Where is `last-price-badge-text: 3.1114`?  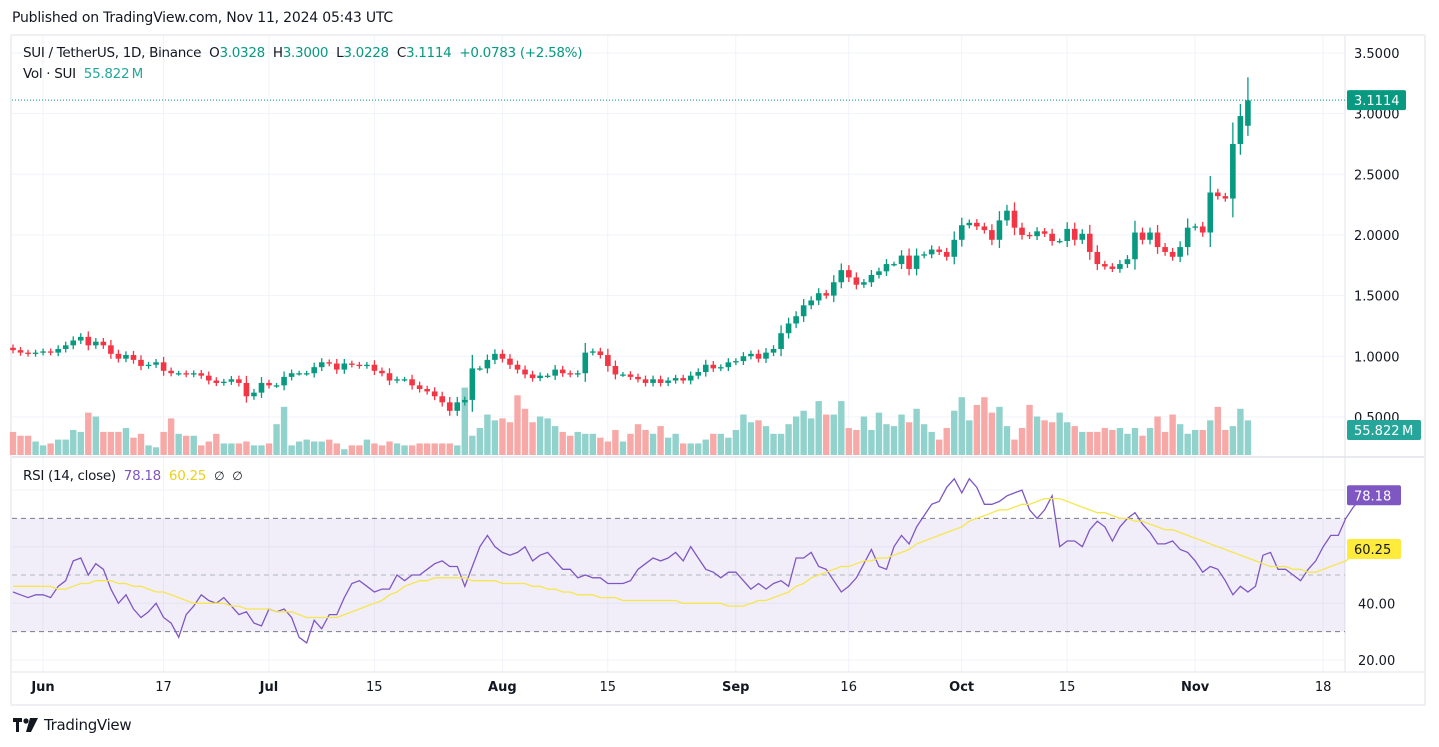 last-price-badge-text: 3.1114 is located at coordinates (1377, 101).